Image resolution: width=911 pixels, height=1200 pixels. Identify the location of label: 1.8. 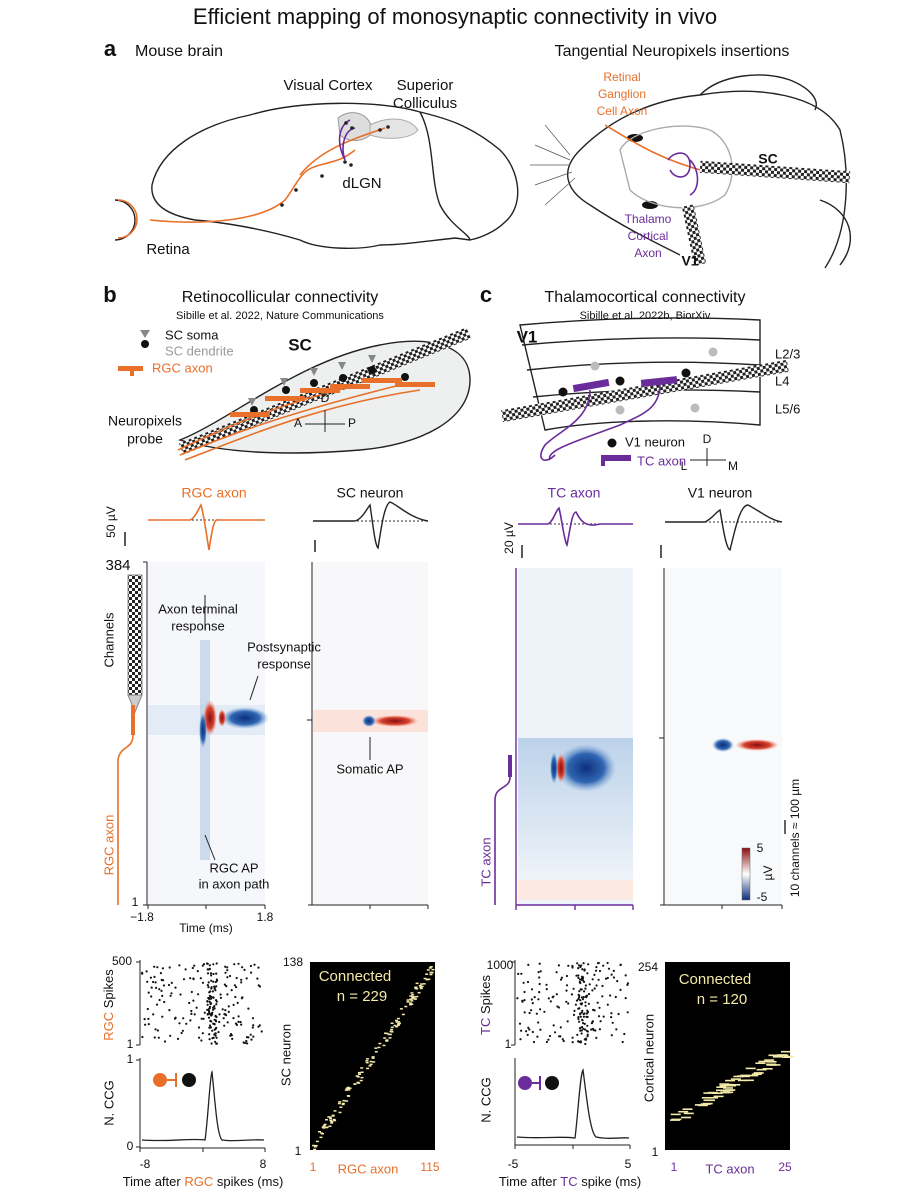
(265, 917).